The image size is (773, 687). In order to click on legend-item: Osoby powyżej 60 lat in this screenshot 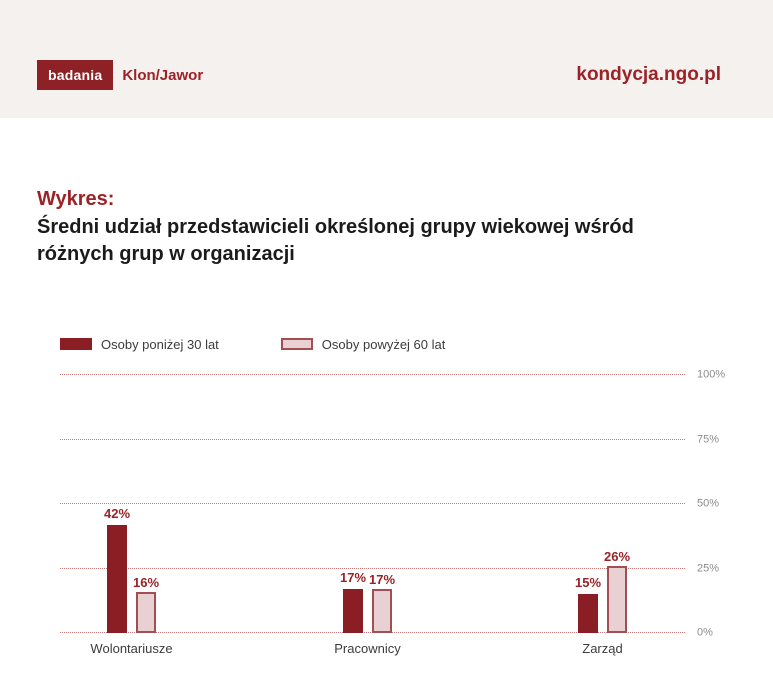, I will do `click(363, 344)`.